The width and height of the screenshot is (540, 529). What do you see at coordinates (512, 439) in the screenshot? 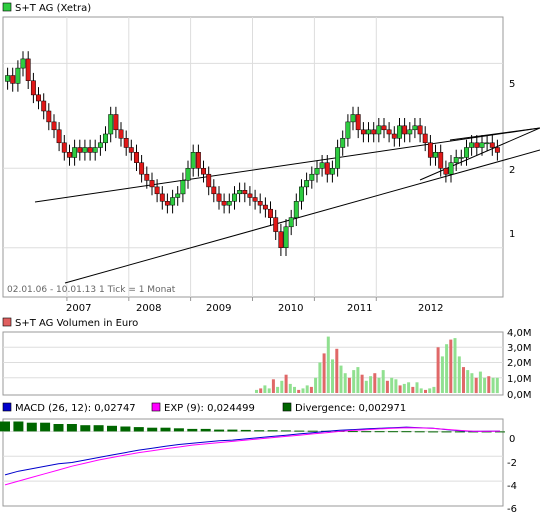
I see `macd-tick-0: 0` at bounding box center [512, 439].